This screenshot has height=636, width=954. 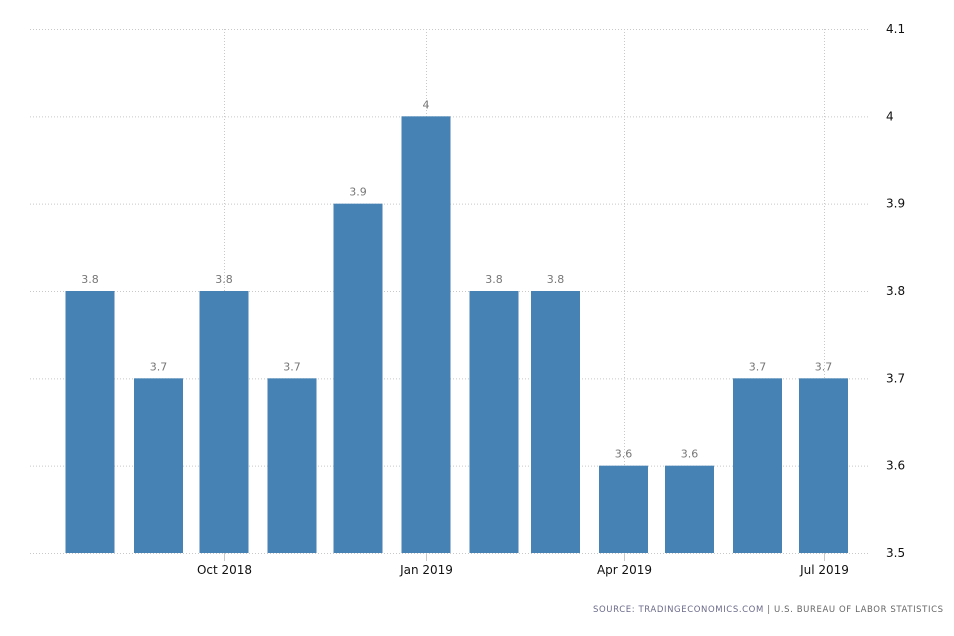 What do you see at coordinates (426, 570) in the screenshot?
I see `x-tick-label: Jan 2019` at bounding box center [426, 570].